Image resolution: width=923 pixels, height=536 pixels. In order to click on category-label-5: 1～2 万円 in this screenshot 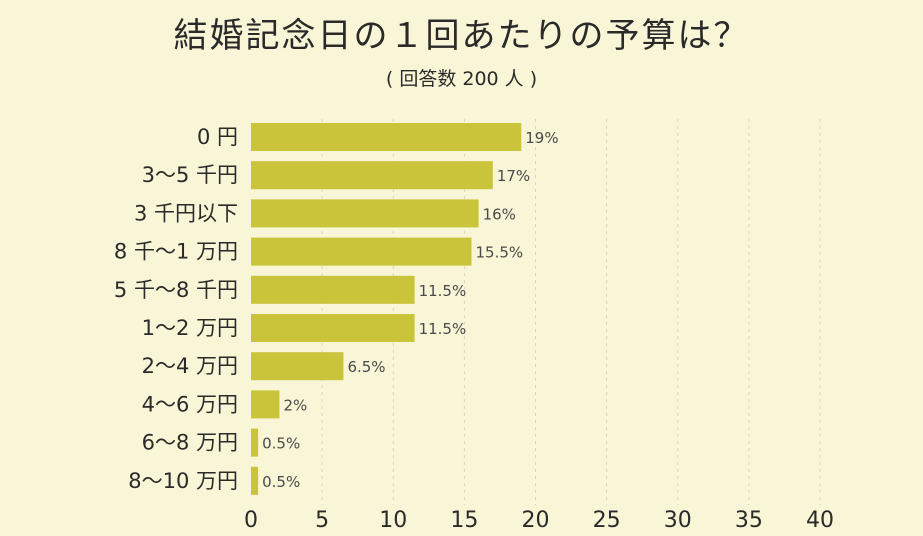, I will do `click(190, 328)`.